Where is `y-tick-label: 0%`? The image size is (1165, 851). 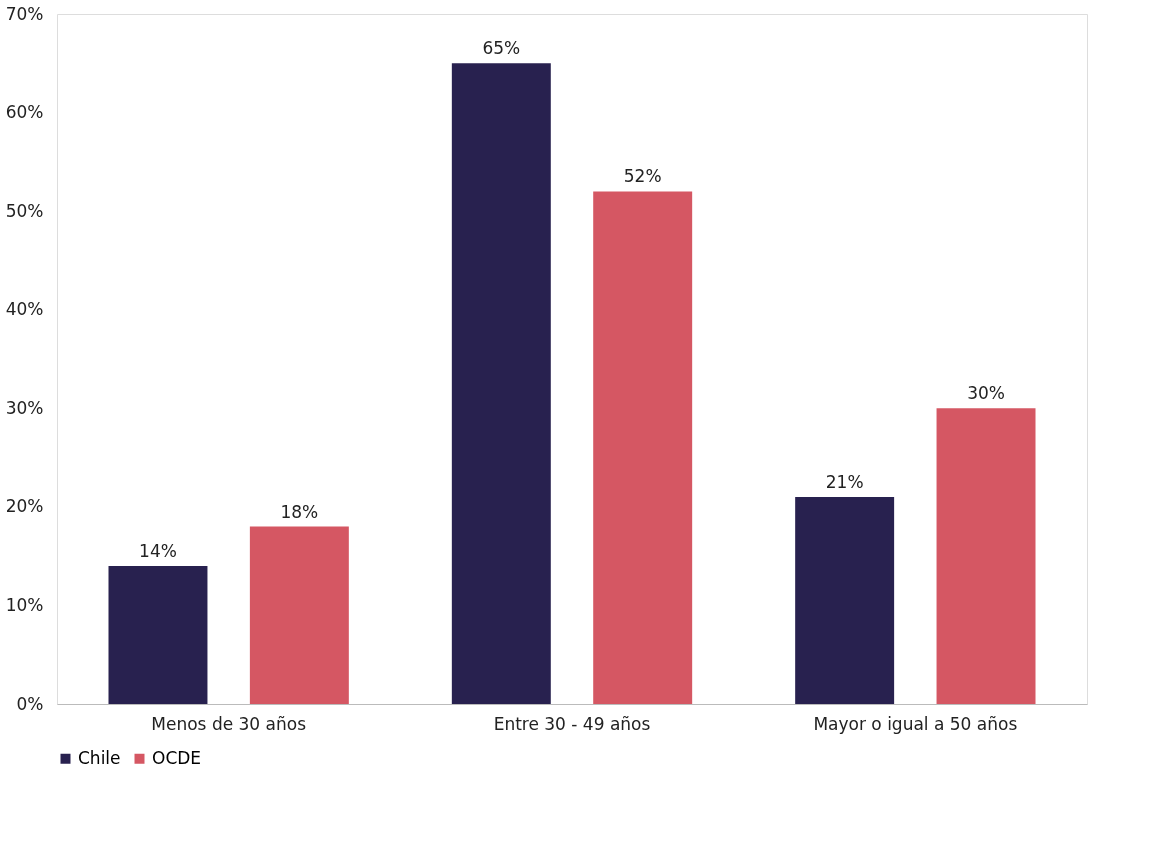 y-tick-label: 0% is located at coordinates (30, 703).